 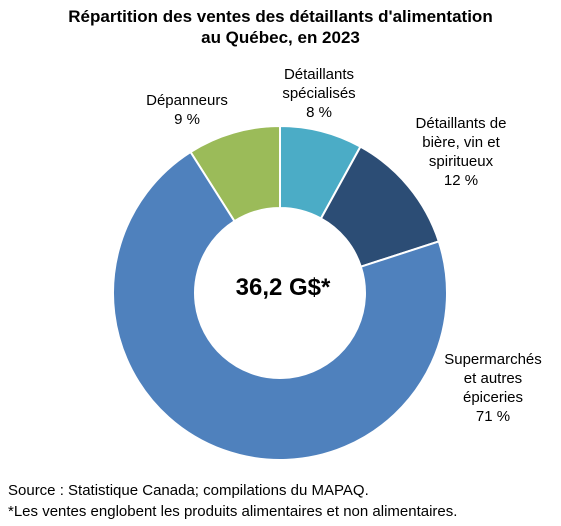 I want to click on slice-value-label: 9 %, so click(x=187, y=119).